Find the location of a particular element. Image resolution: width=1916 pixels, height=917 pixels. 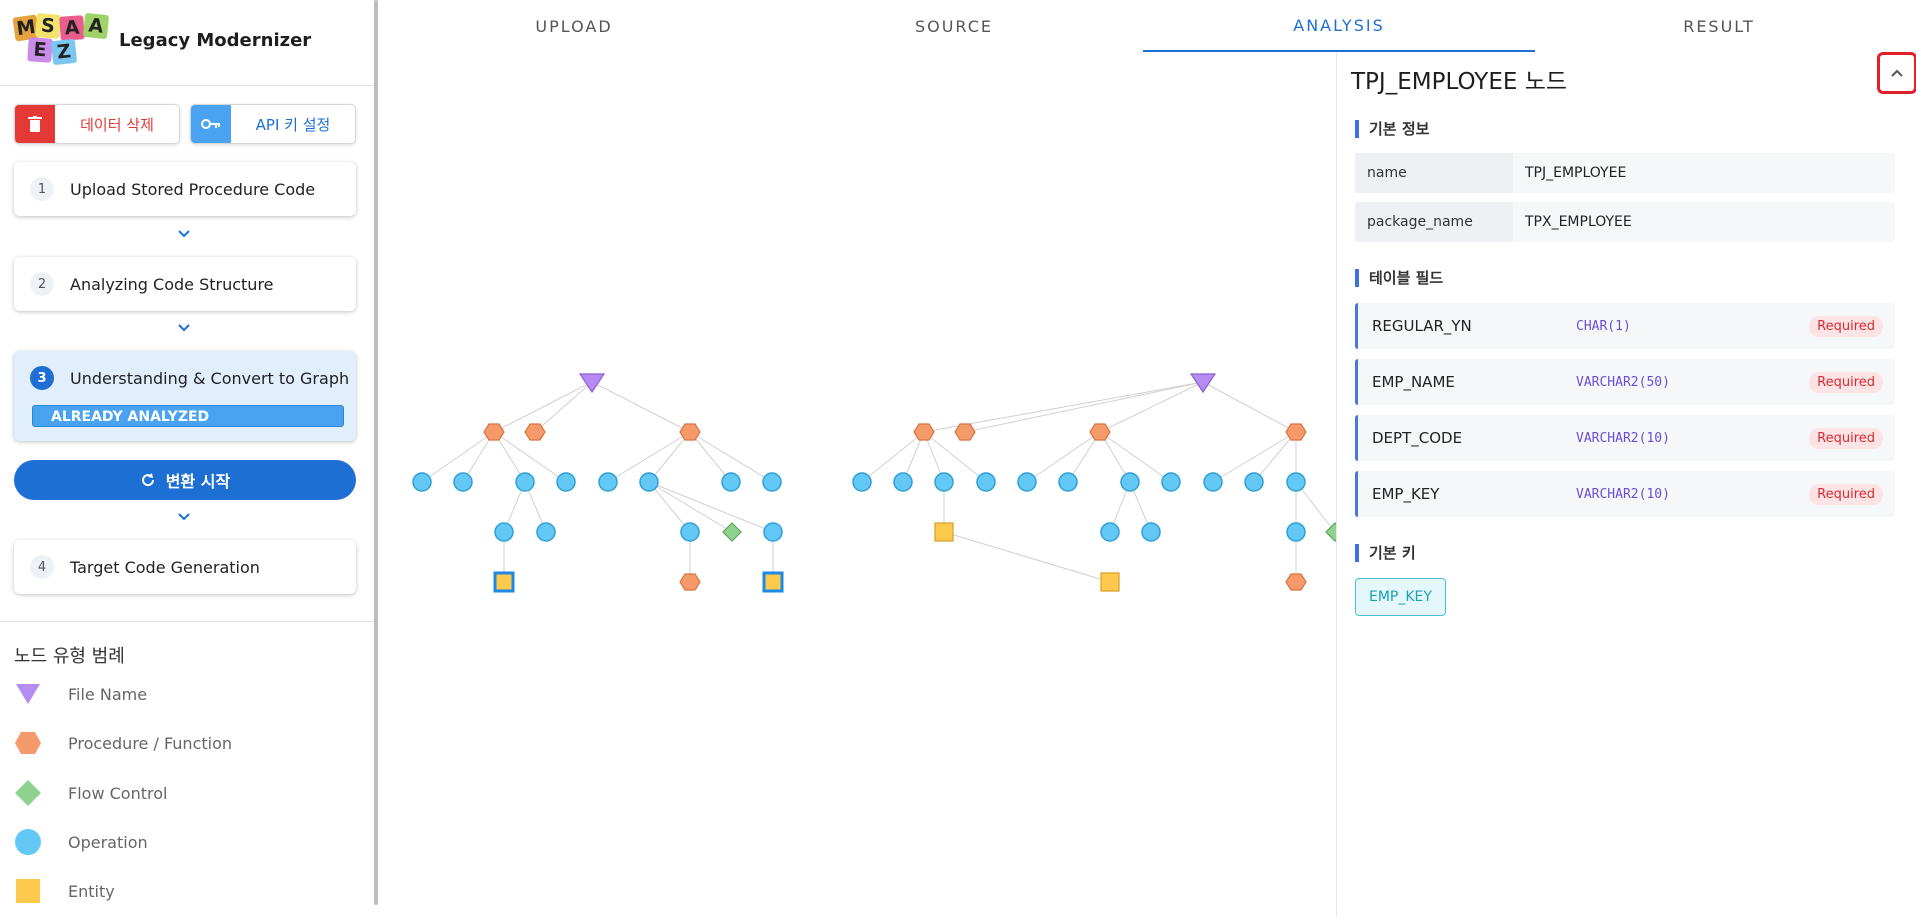

step-analyzing: 2 Analyzing Code Structure is located at coordinates (185, 284).